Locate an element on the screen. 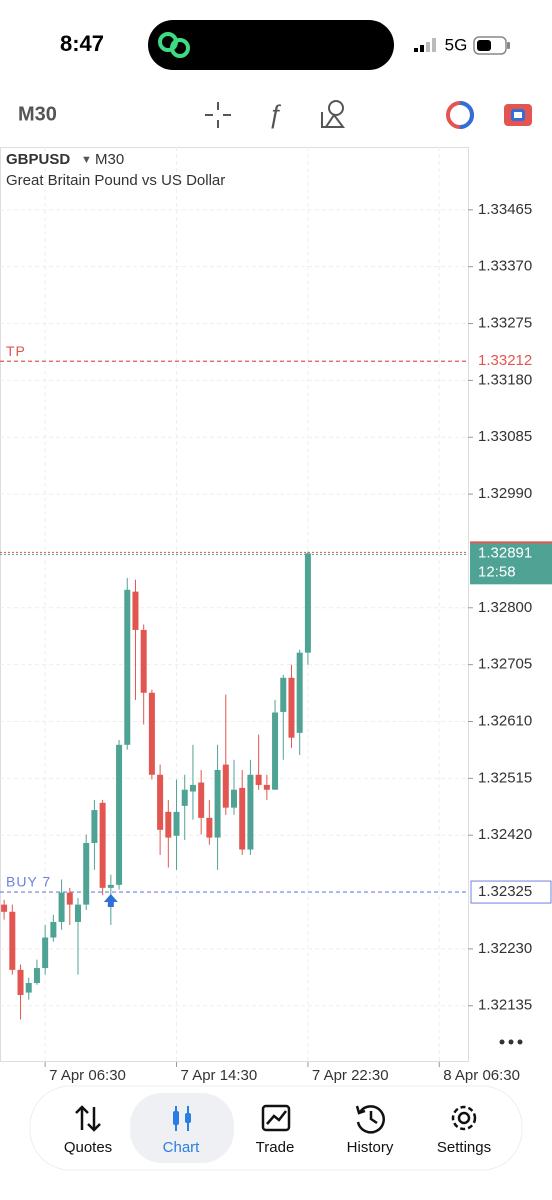 The height and width of the screenshot is (1200, 552). more-button is located at coordinates (511, 1042).